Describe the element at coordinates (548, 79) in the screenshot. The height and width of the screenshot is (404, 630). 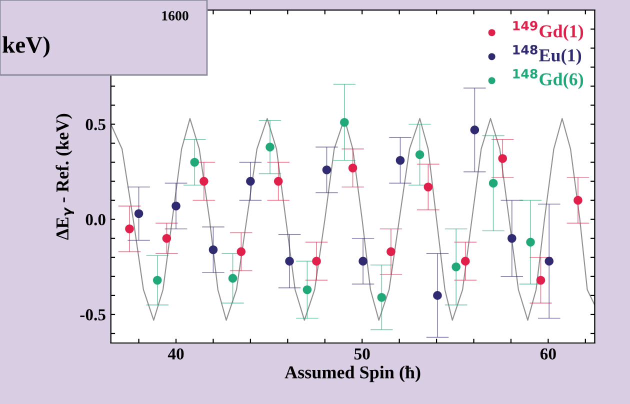
I see `legend-label: $^{148}$Gd(6)` at that location.